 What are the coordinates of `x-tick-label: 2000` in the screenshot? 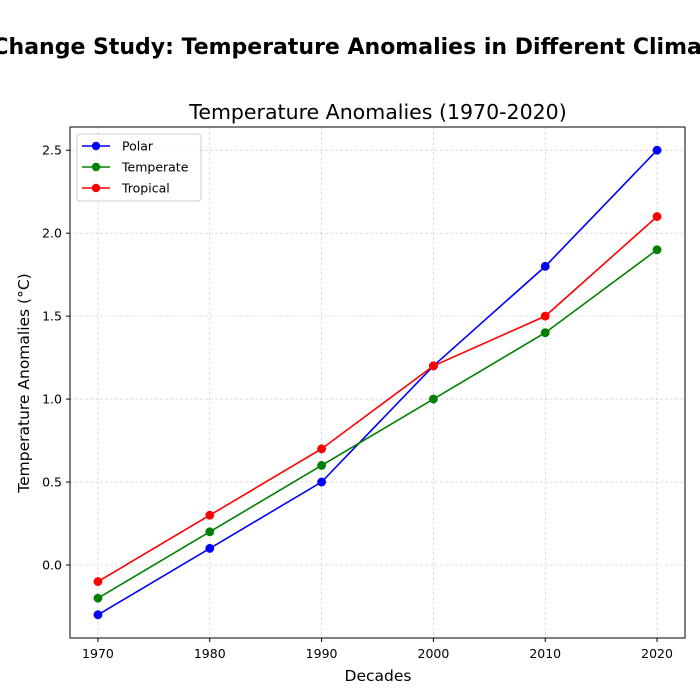 It's located at (434, 653).